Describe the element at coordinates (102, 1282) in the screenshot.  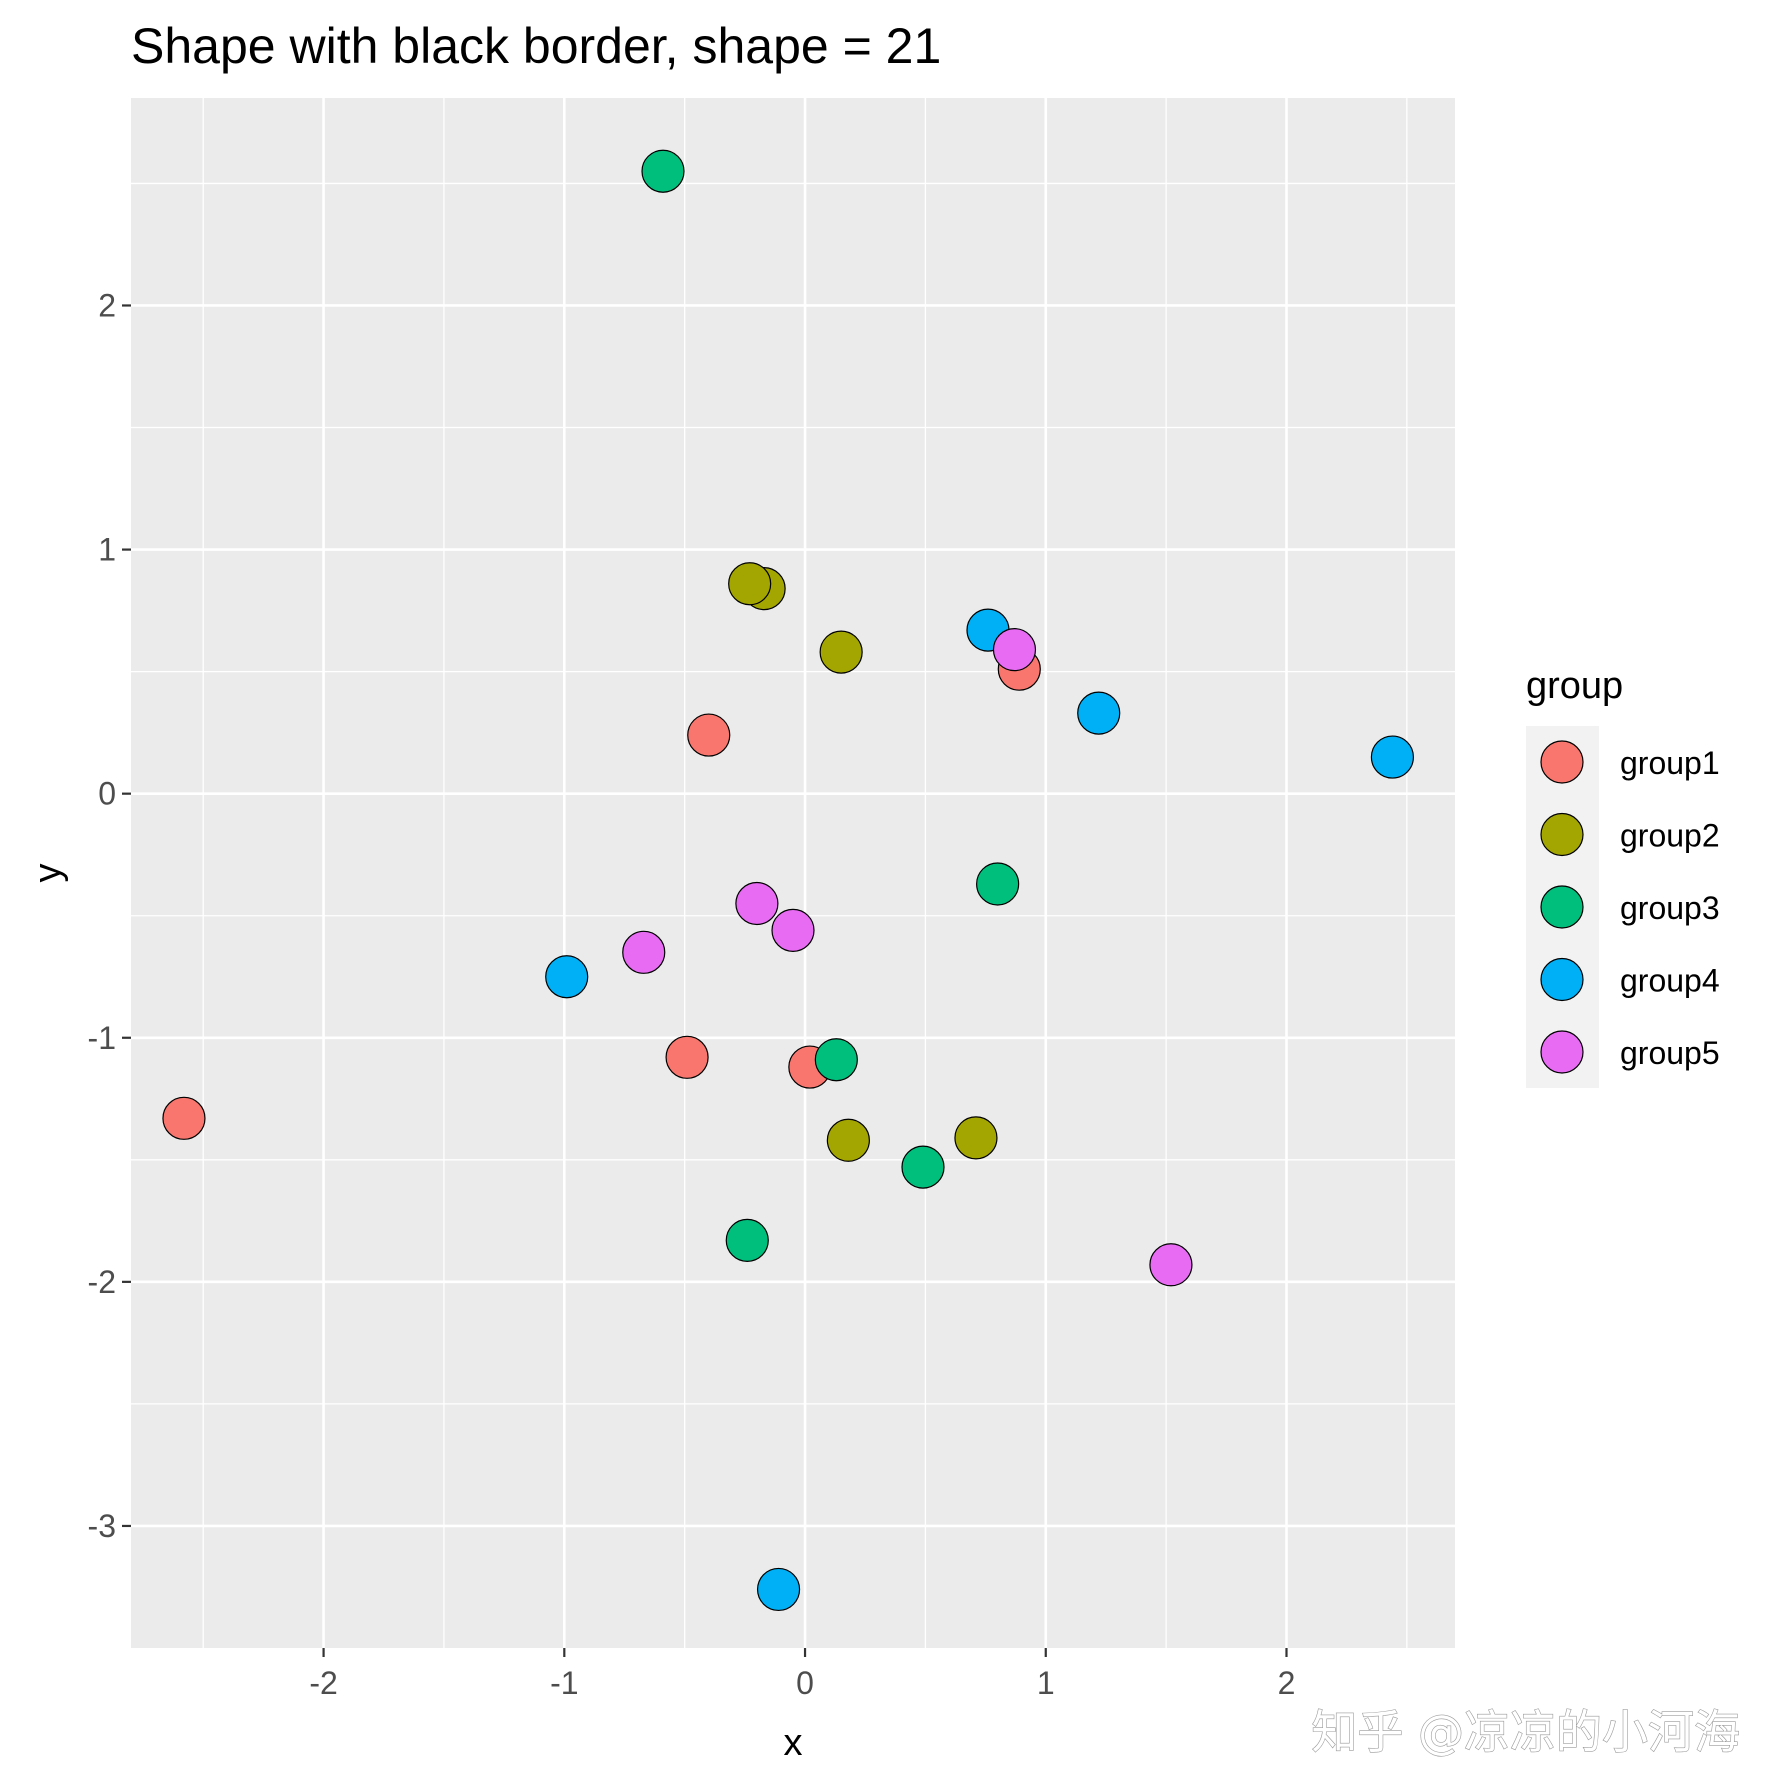
I see `y-tick-label: -2` at that location.